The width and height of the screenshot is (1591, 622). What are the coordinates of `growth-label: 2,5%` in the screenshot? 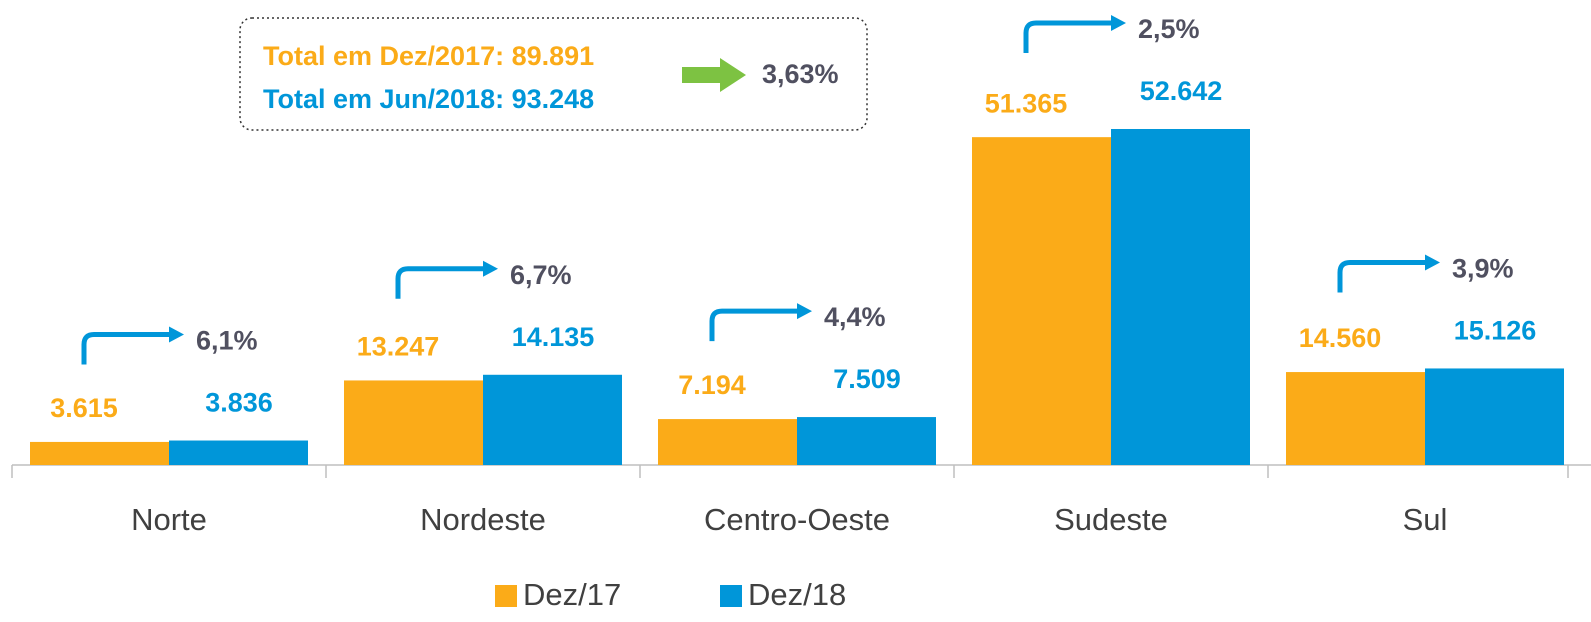 It's located at (1169, 29).